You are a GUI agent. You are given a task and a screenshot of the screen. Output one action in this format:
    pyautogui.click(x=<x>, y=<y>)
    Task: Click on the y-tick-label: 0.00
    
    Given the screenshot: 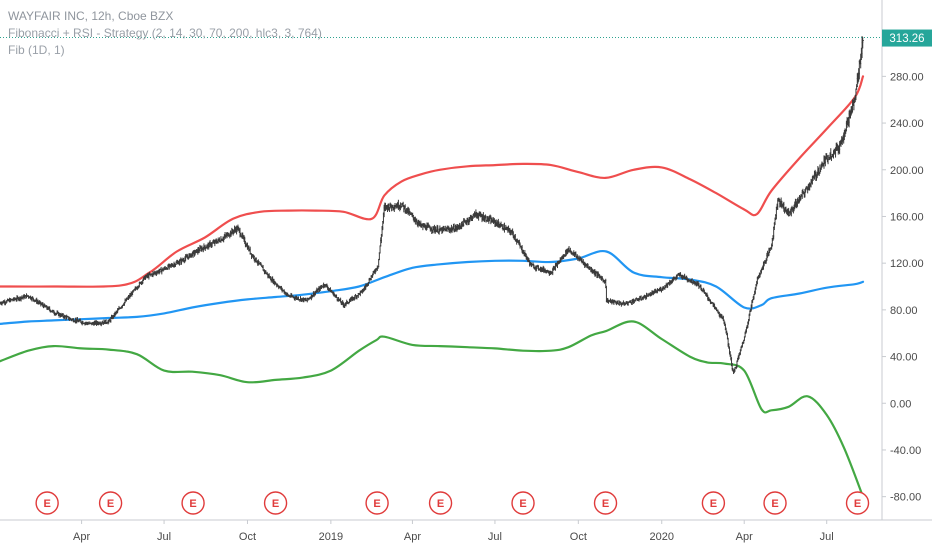 What is the action you would take?
    pyautogui.click(x=900, y=404)
    